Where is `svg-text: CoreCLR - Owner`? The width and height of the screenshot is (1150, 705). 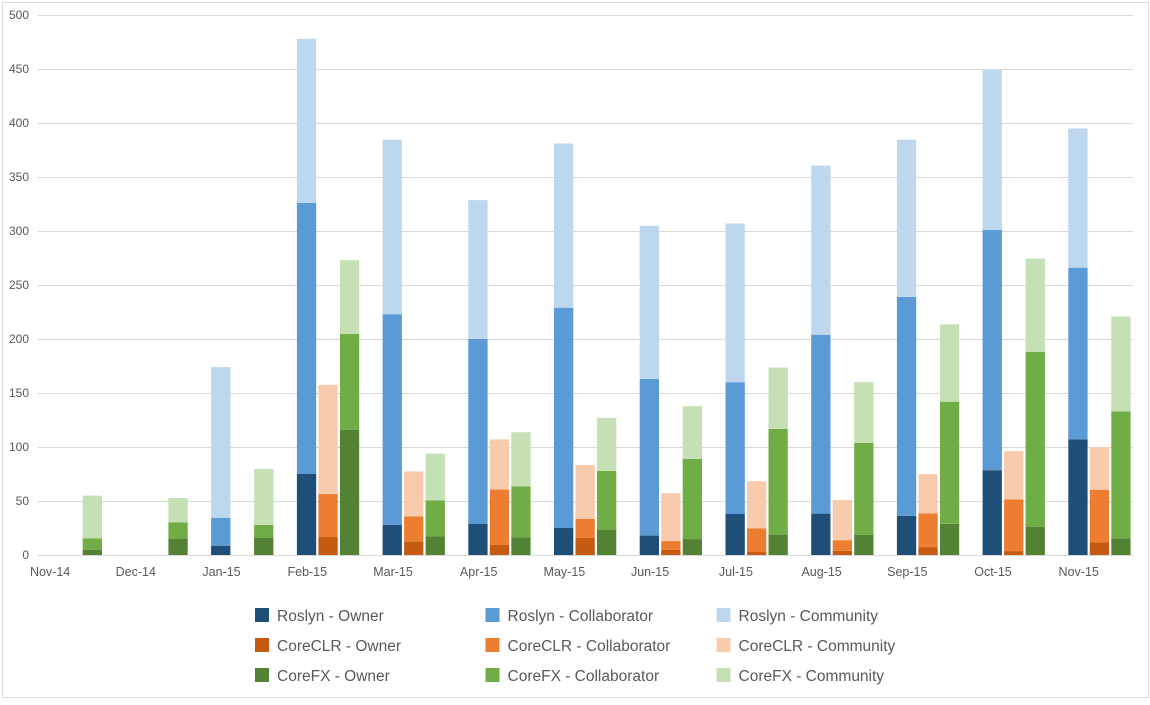 svg-text: CoreCLR - Owner is located at coordinates (339, 646).